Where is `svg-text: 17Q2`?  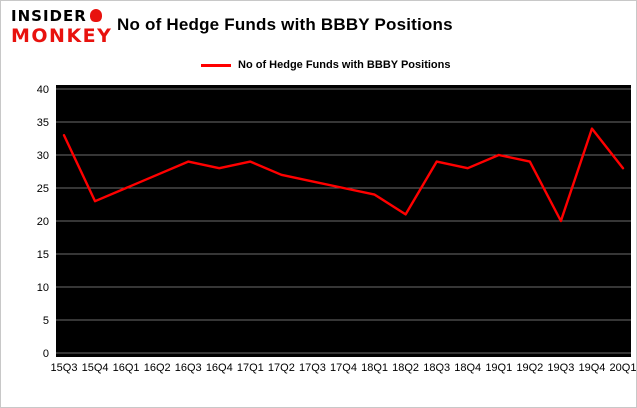
svg-text: 17Q2 is located at coordinates (281, 368).